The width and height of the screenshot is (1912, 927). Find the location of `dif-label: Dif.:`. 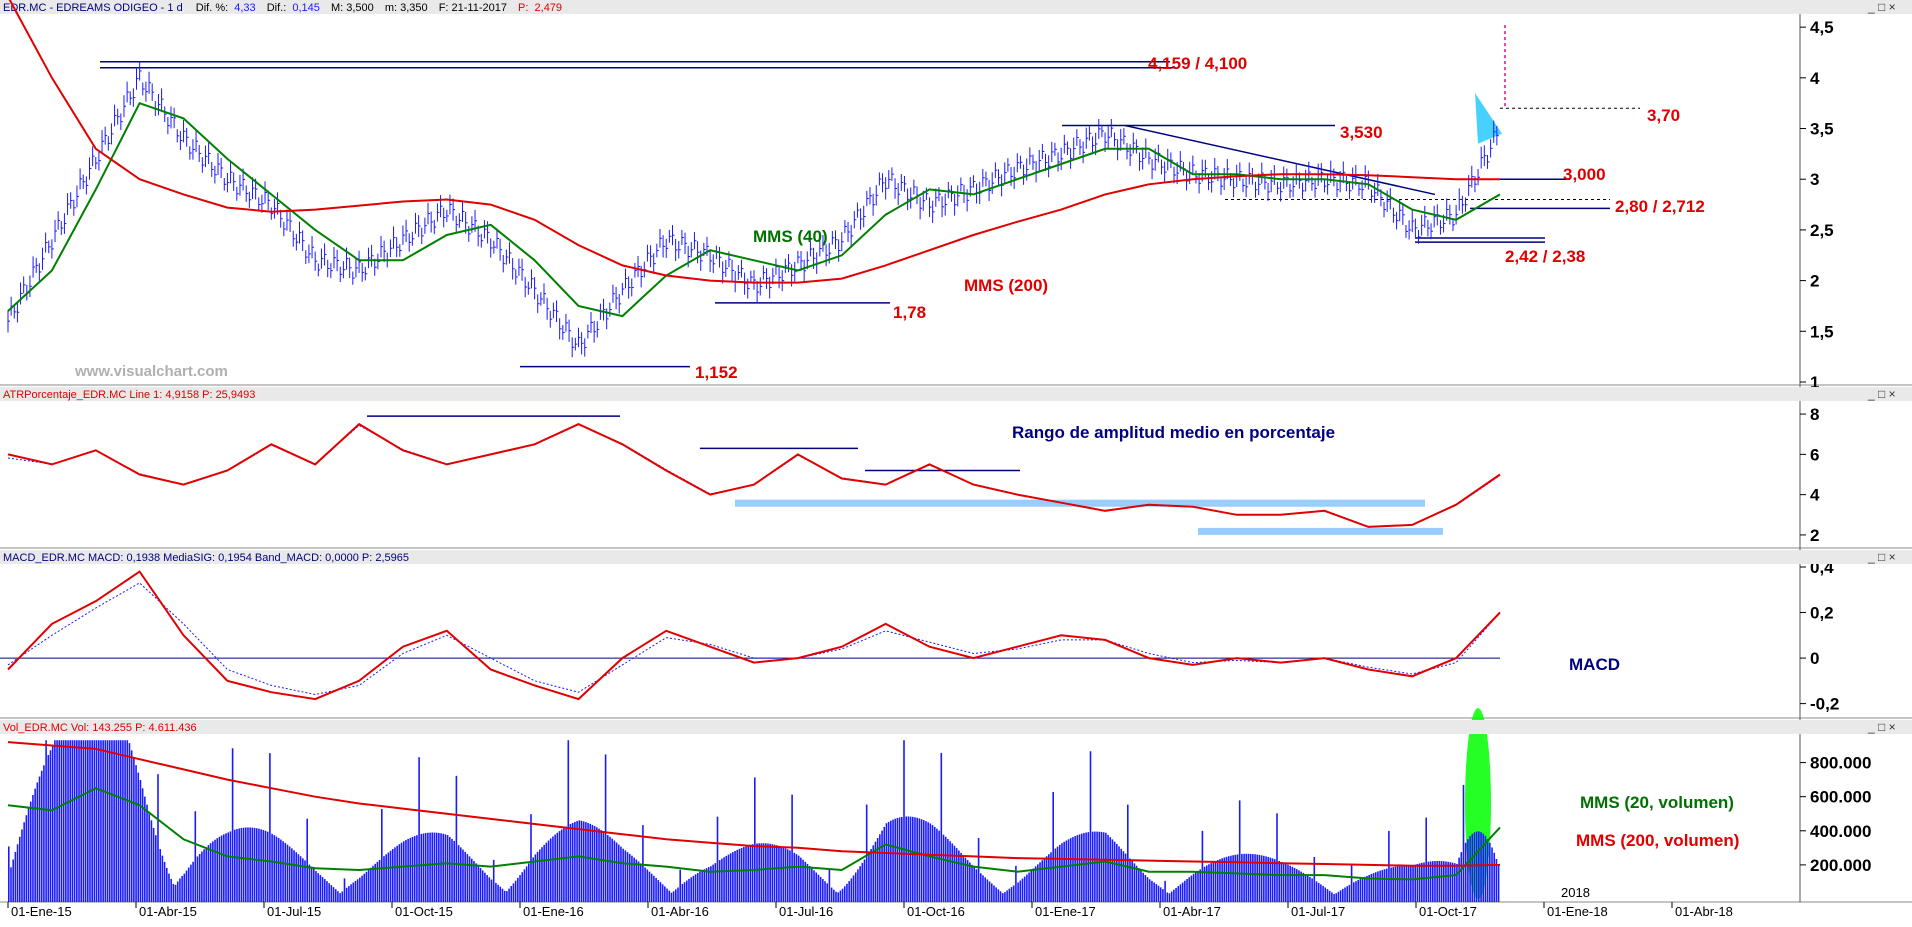

dif-label: Dif.: is located at coordinates (277, 8).